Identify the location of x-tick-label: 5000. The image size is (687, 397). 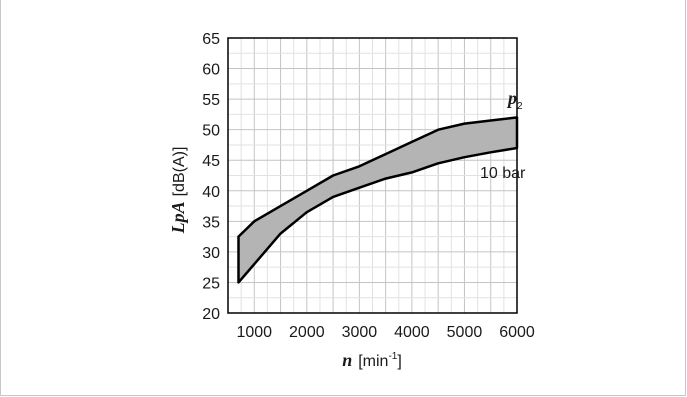
(465, 332).